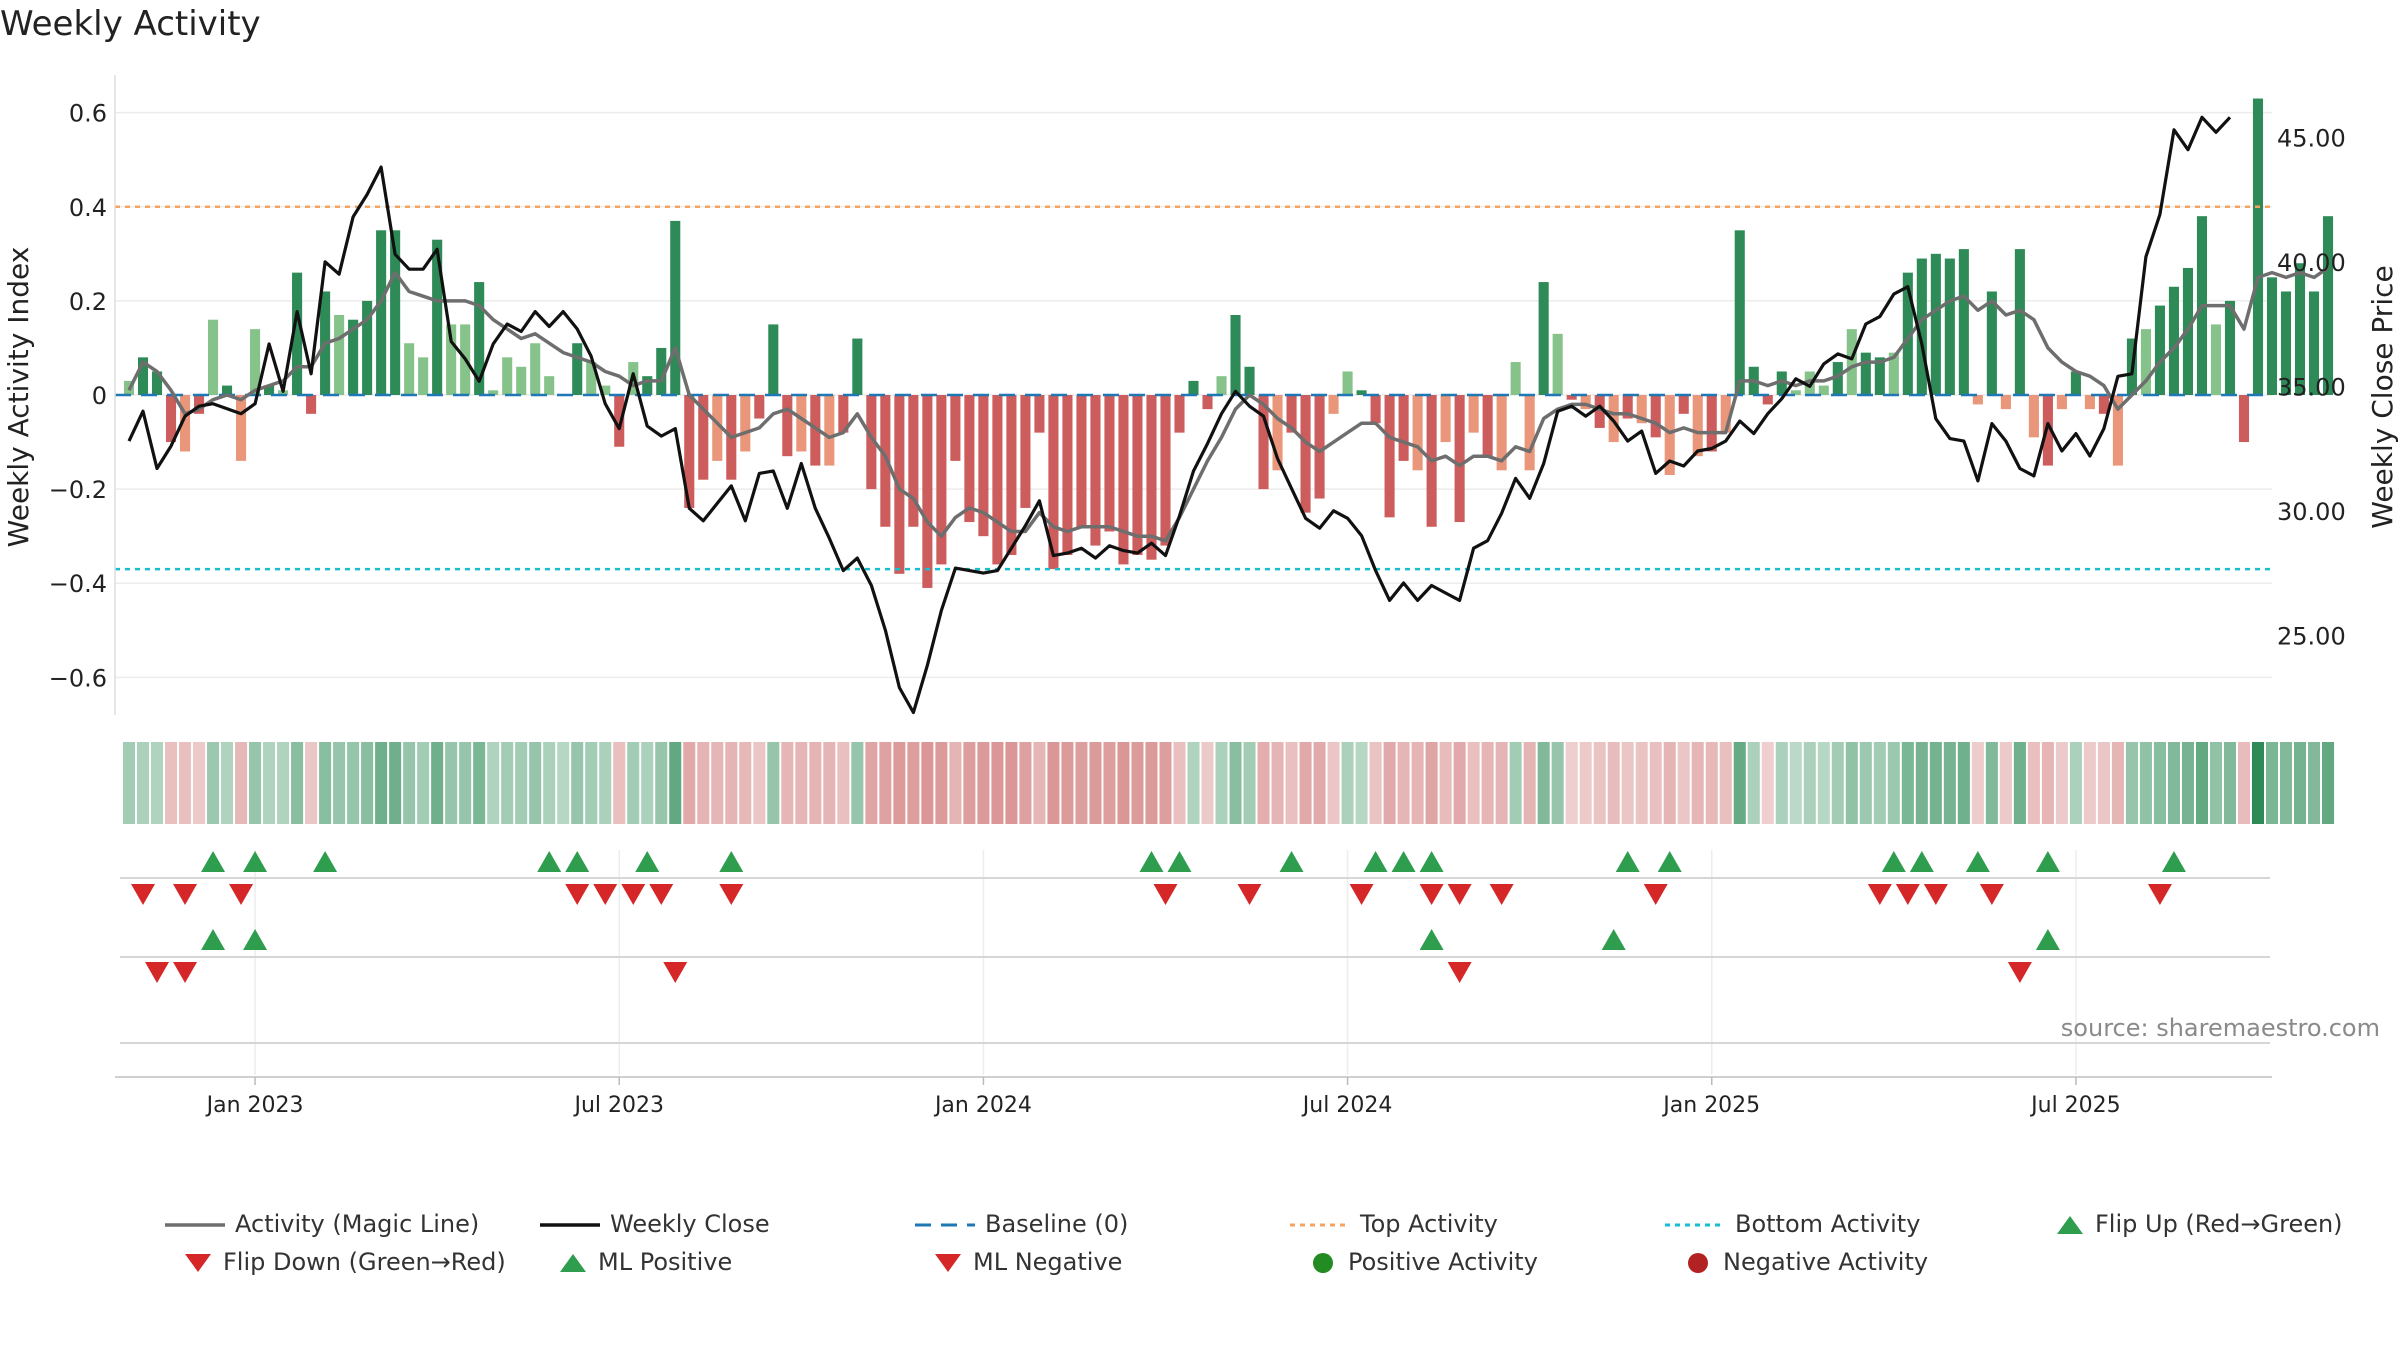 The width and height of the screenshot is (2400, 1350). Describe the element at coordinates (2075, 1105) in the screenshot. I see `x-tick-label: Jul 2025` at that location.